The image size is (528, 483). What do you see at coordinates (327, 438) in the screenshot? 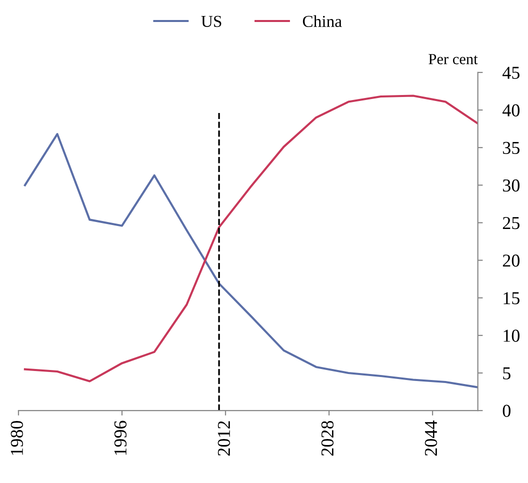
I see `x-tick-label: 2028` at bounding box center [327, 438].